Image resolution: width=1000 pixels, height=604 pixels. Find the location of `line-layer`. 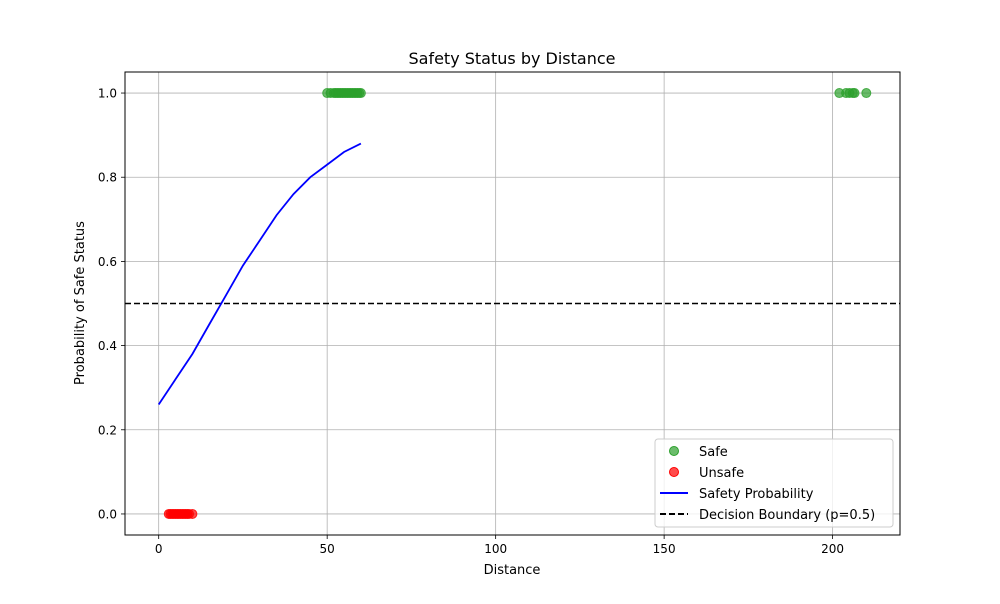

line-layer is located at coordinates (259, 273).